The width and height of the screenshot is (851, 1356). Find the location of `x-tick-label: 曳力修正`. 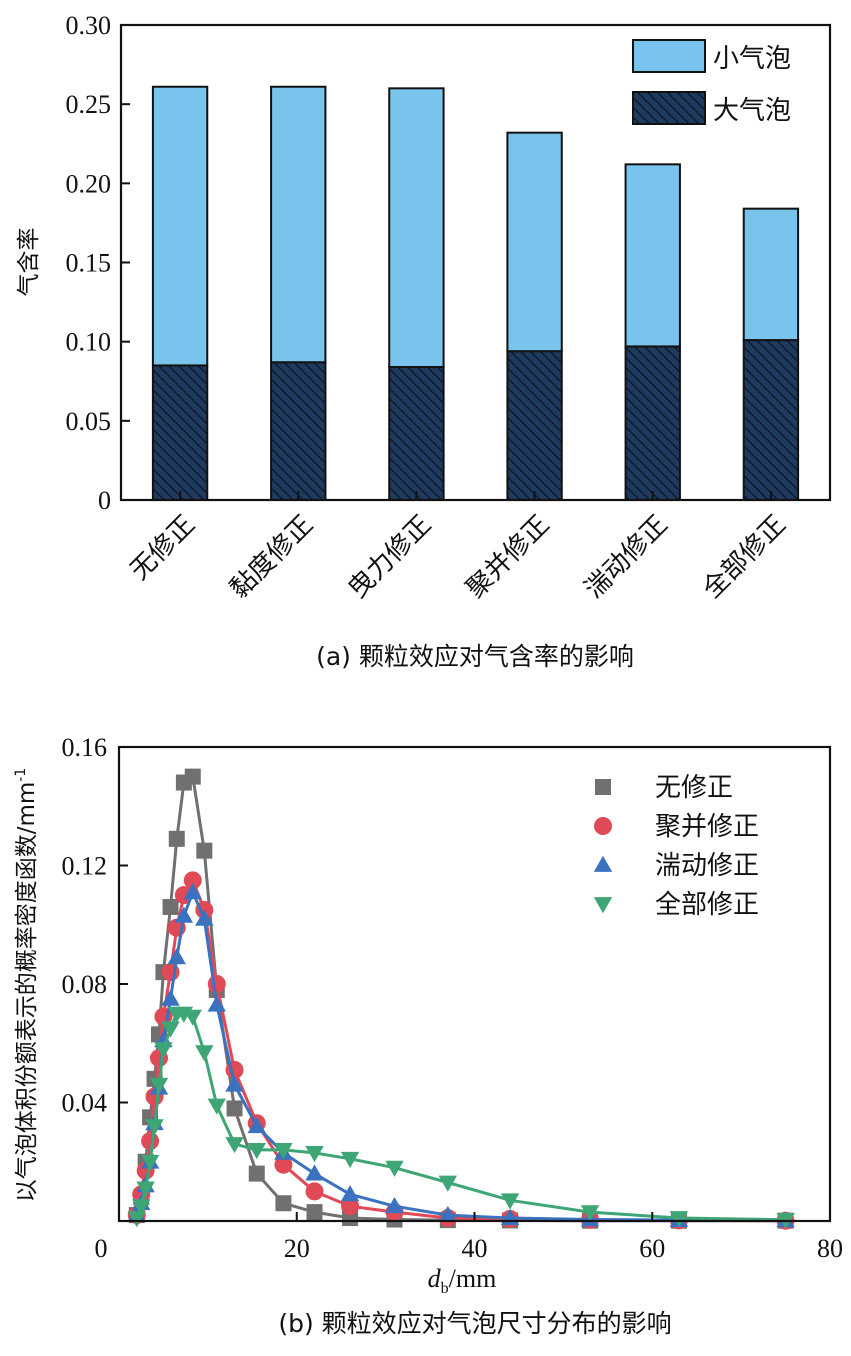

x-tick-label: 曳力修正 is located at coordinates (390, 557).